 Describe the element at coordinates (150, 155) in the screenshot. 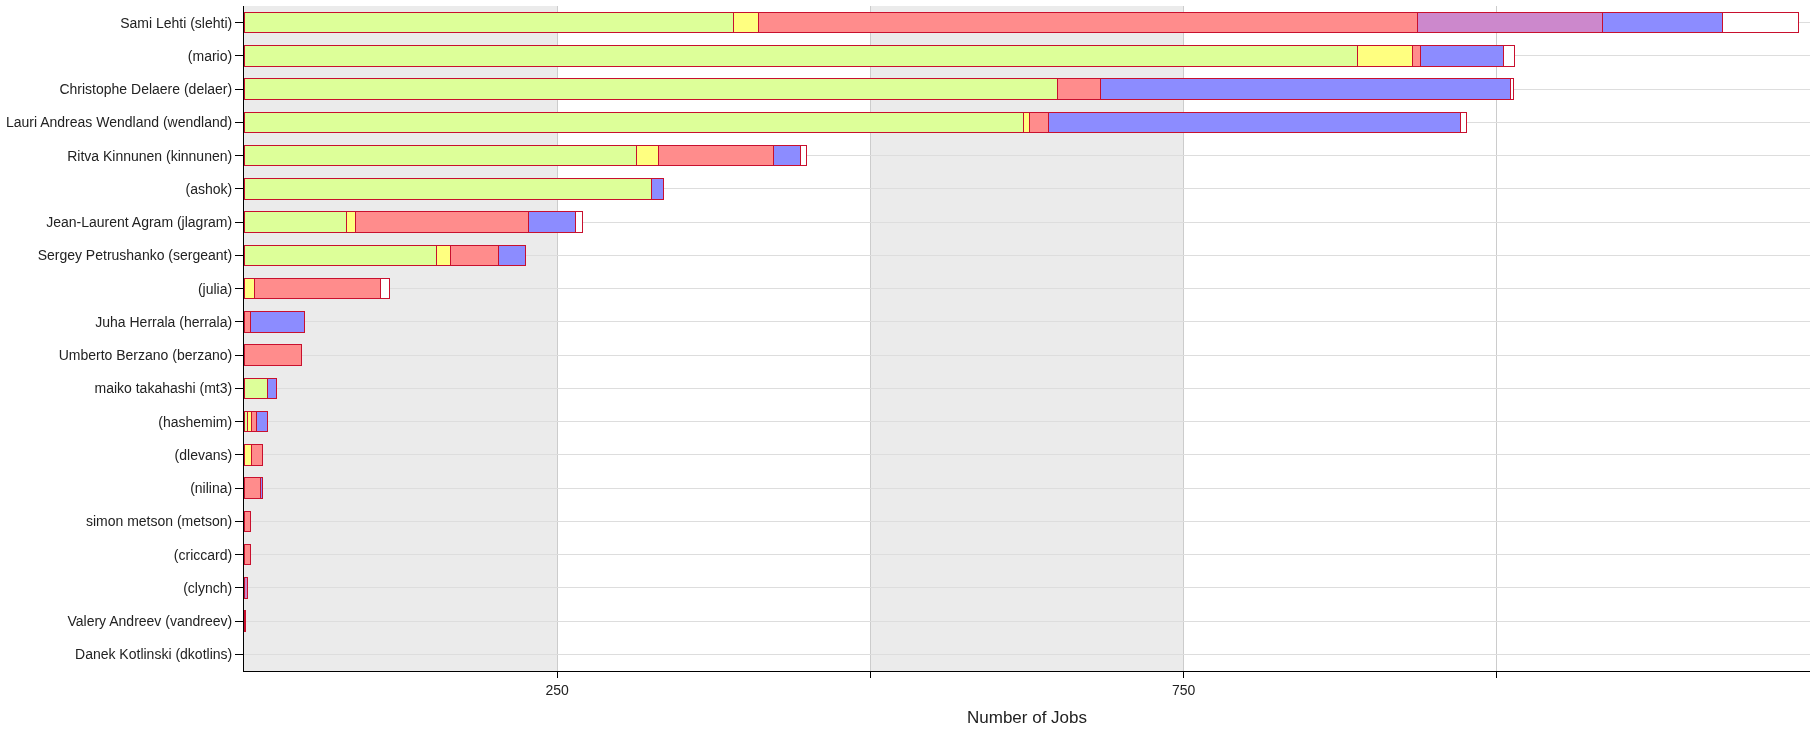

I see `y-tick-label: Ritva Kinnunen (kinnunen)` at that location.